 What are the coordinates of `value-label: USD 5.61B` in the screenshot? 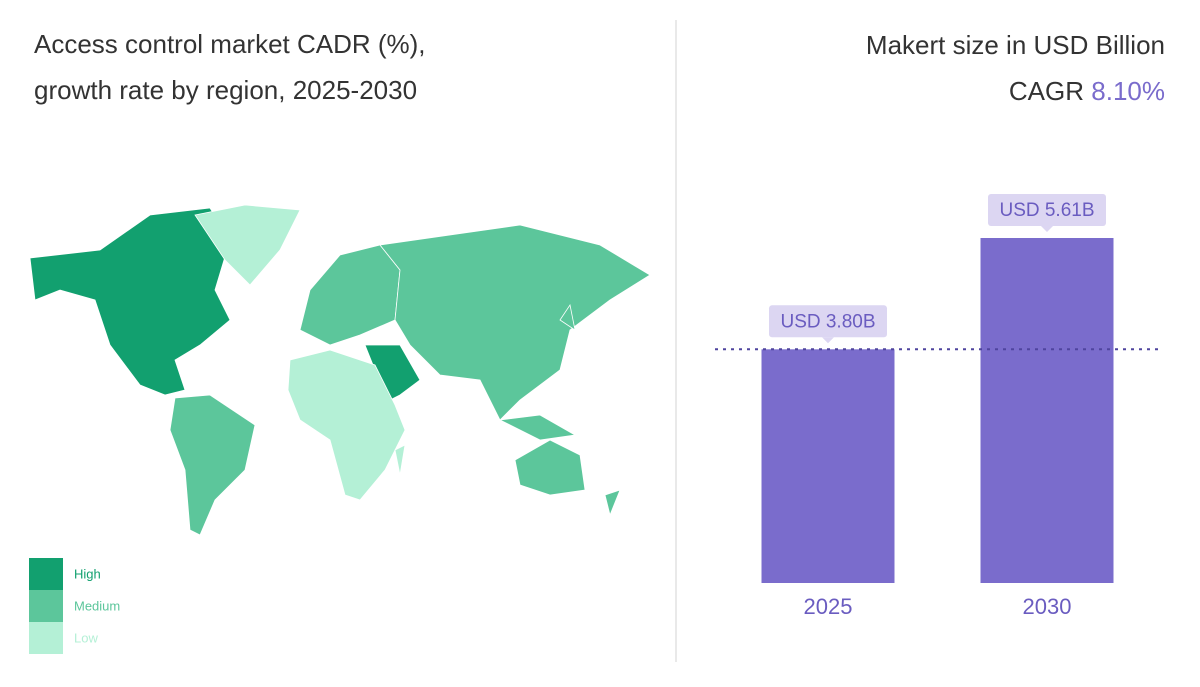 It's located at (1046, 210).